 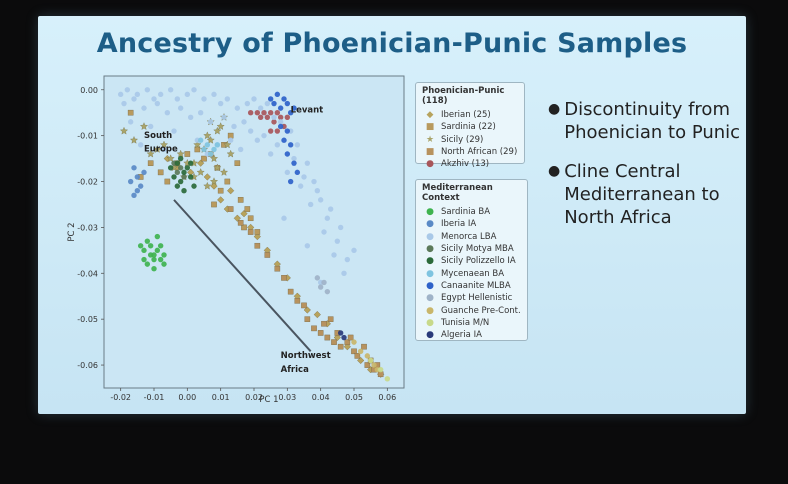 I want to click on legend-marker-icon: ★, so click(x=430, y=139).